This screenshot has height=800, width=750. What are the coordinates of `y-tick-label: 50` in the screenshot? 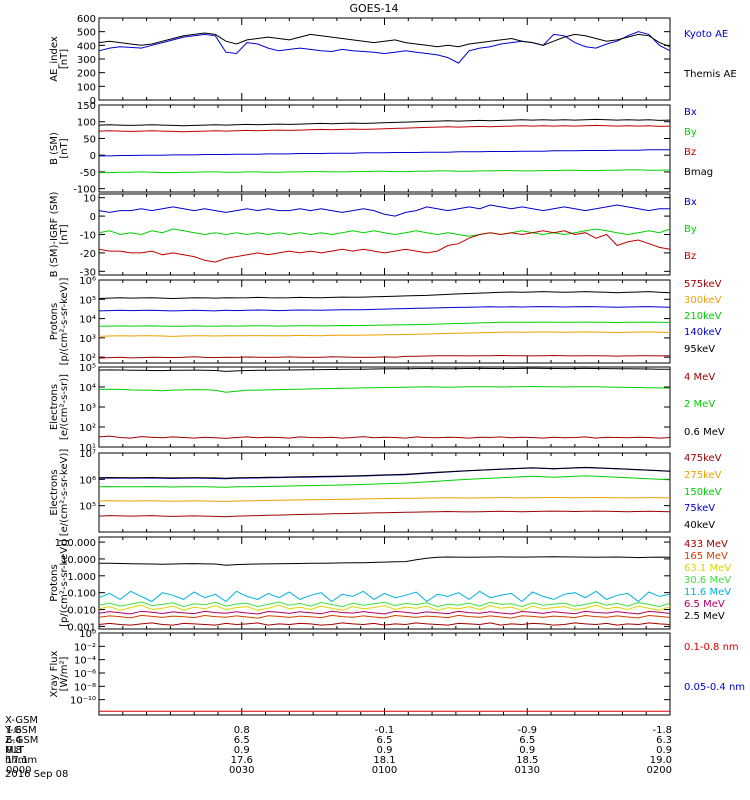 It's located at (89, 139).